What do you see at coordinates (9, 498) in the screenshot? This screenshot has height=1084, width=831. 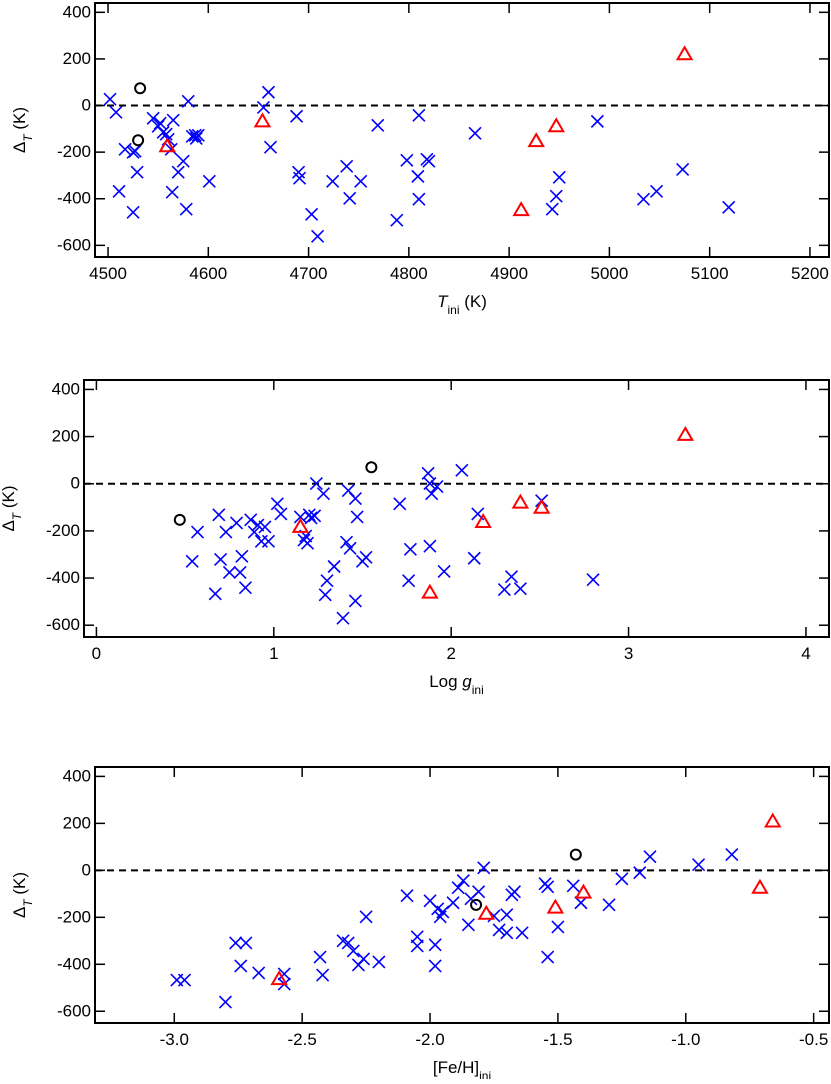 I see `y-axis-label-part: (K)` at bounding box center [9, 498].